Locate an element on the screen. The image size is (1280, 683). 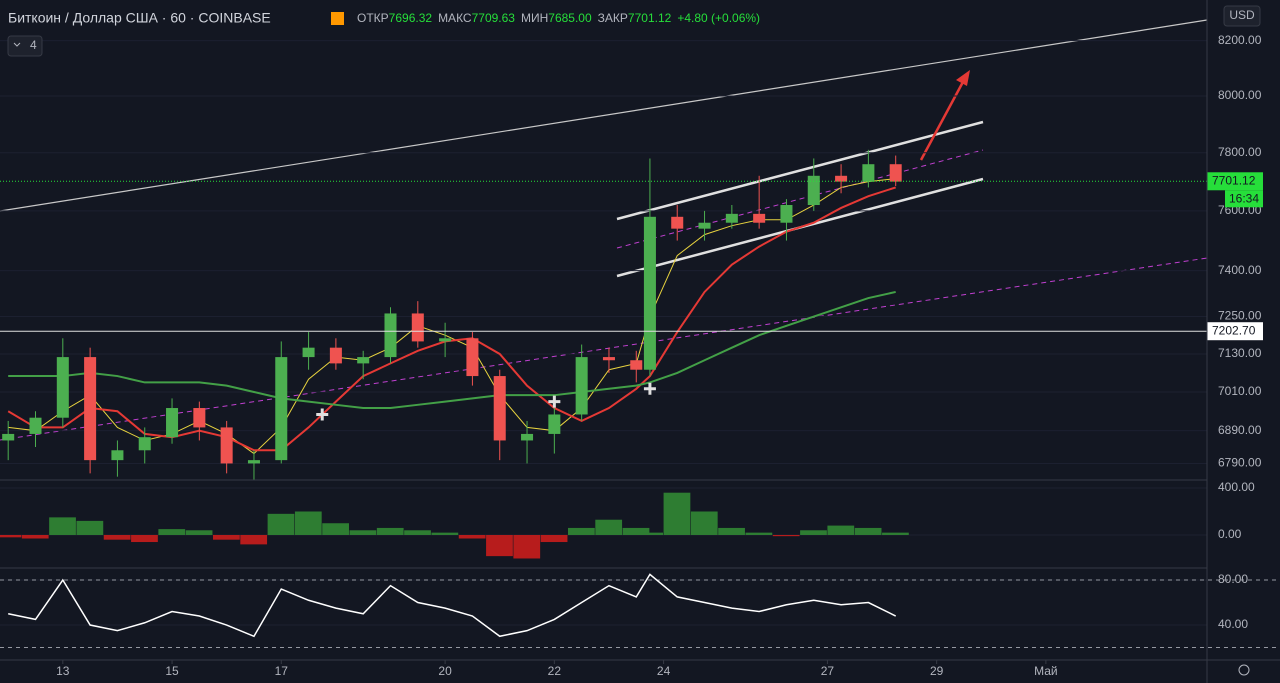
ohlc-value: 7696.32 is located at coordinates (411, 18).